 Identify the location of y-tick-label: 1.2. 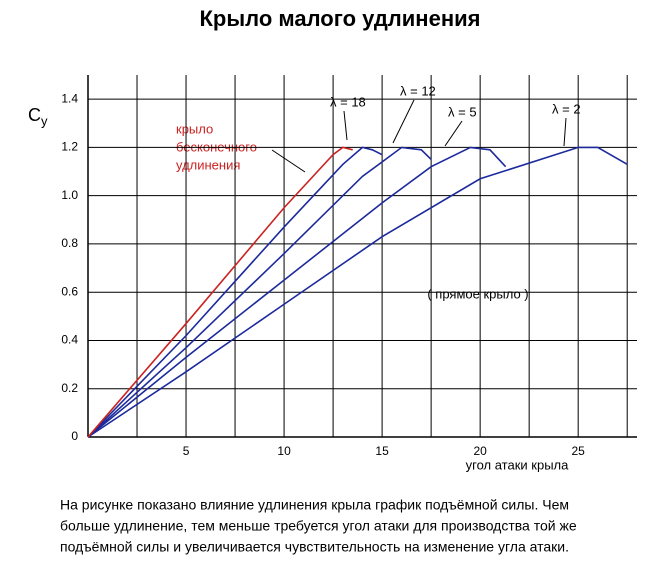
(69, 147).